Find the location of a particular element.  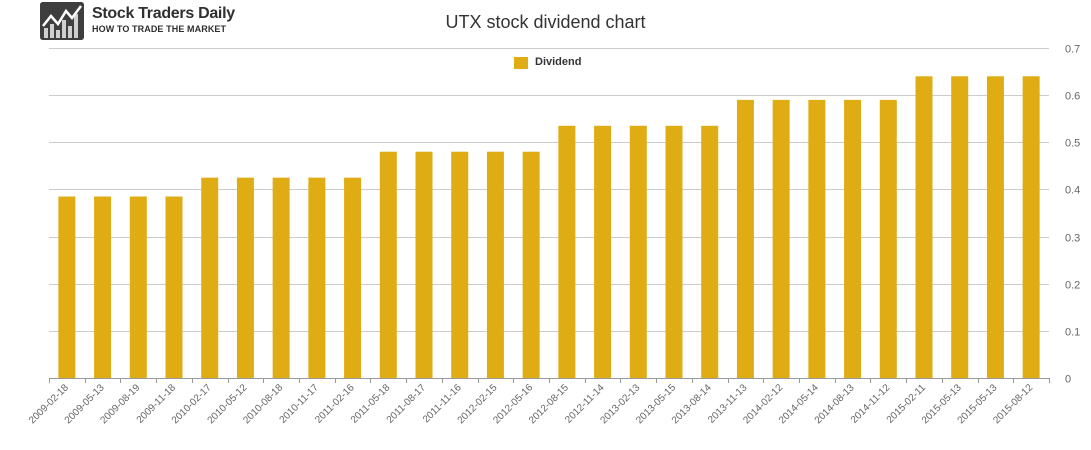

y-tick-label: 0.2 is located at coordinates (1072, 286).